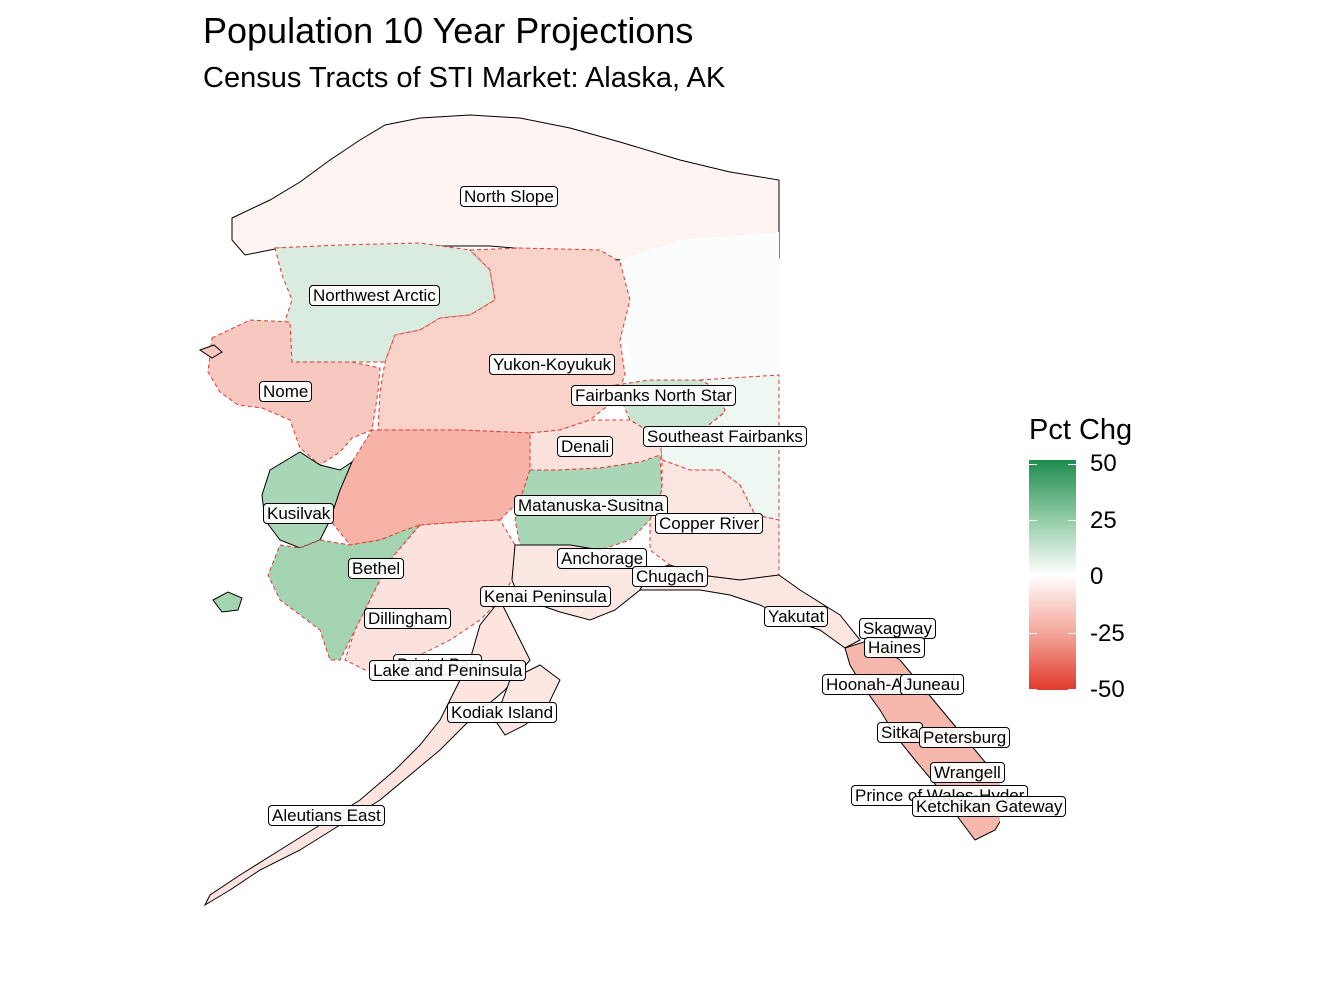 This screenshot has width=1344, height=1008. Describe the element at coordinates (286, 391) in the screenshot. I see `label-nome: Nome` at that location.